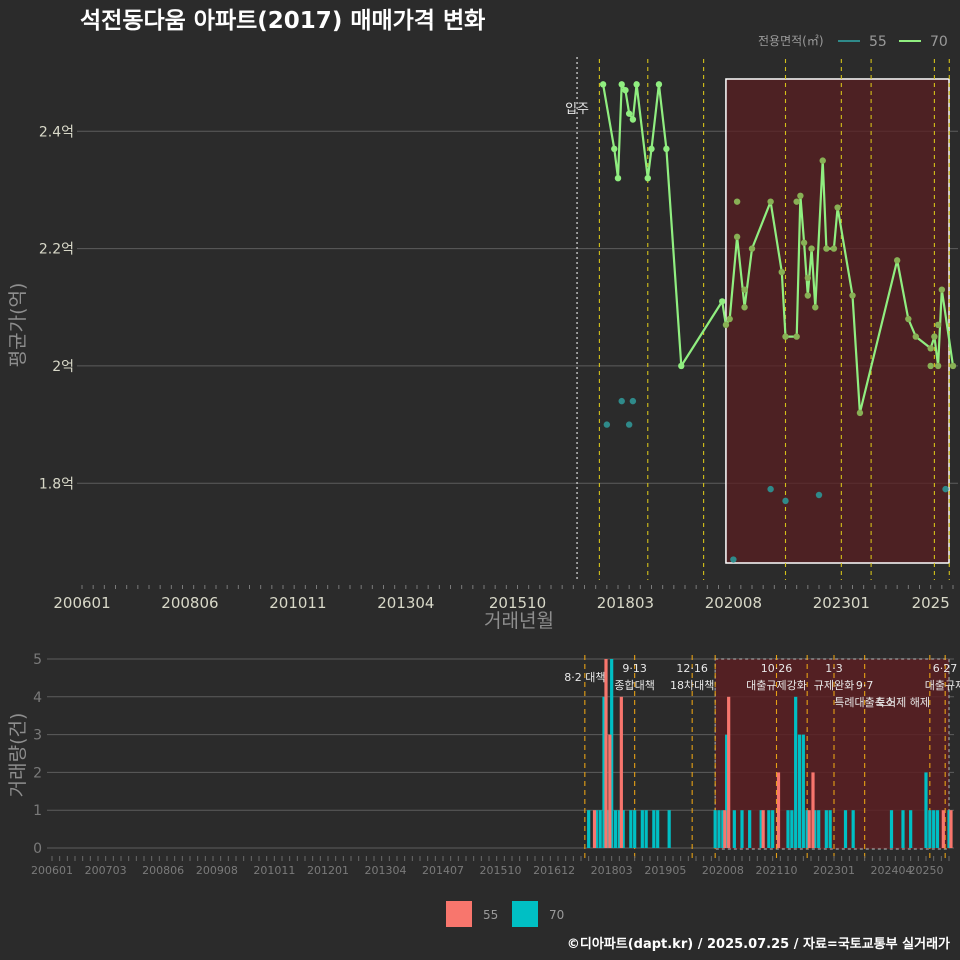 The height and width of the screenshot is (960, 960). What do you see at coordinates (892, 870) in the screenshot?
I see `volume-x-tick-label: 202404` at bounding box center [892, 870].